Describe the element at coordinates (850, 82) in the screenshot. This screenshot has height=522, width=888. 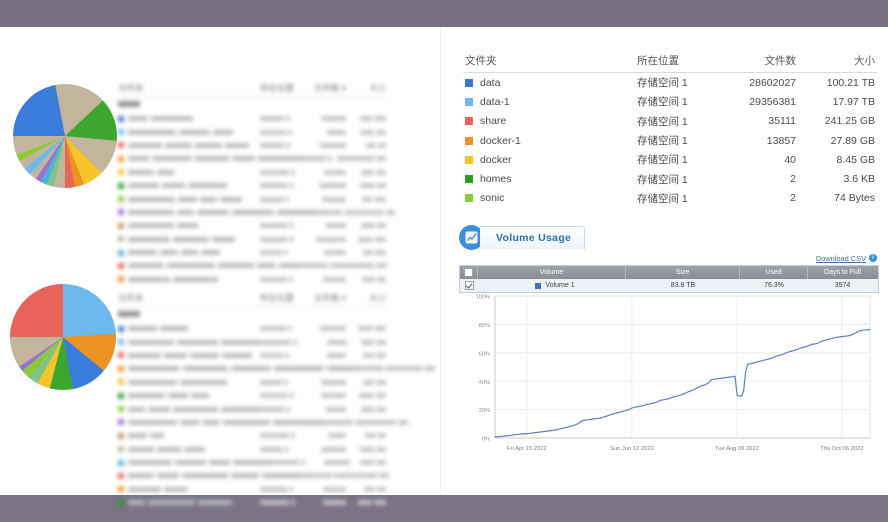
I see `folder-size-cell: 100.21 TB` at that location.